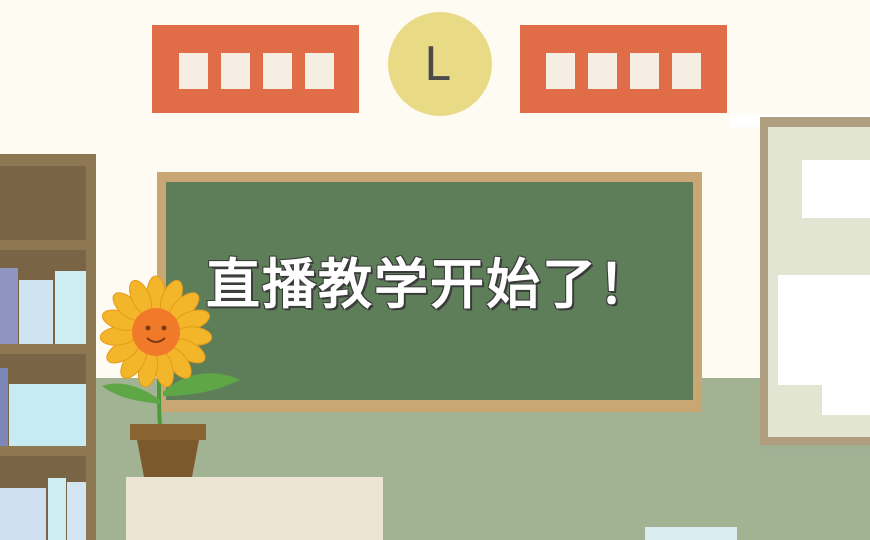  I want to click on desk, so click(254, 508).